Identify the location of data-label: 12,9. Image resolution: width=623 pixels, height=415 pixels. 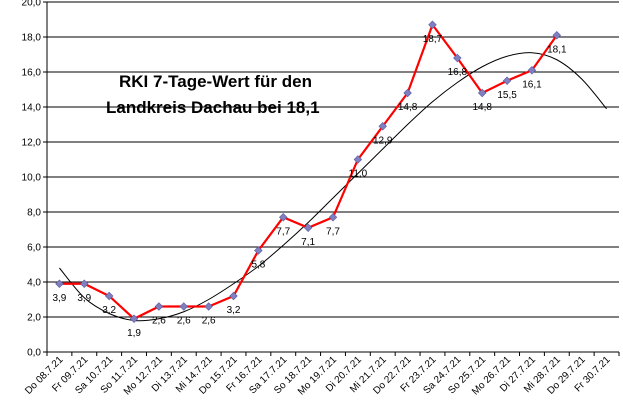
(383, 140).